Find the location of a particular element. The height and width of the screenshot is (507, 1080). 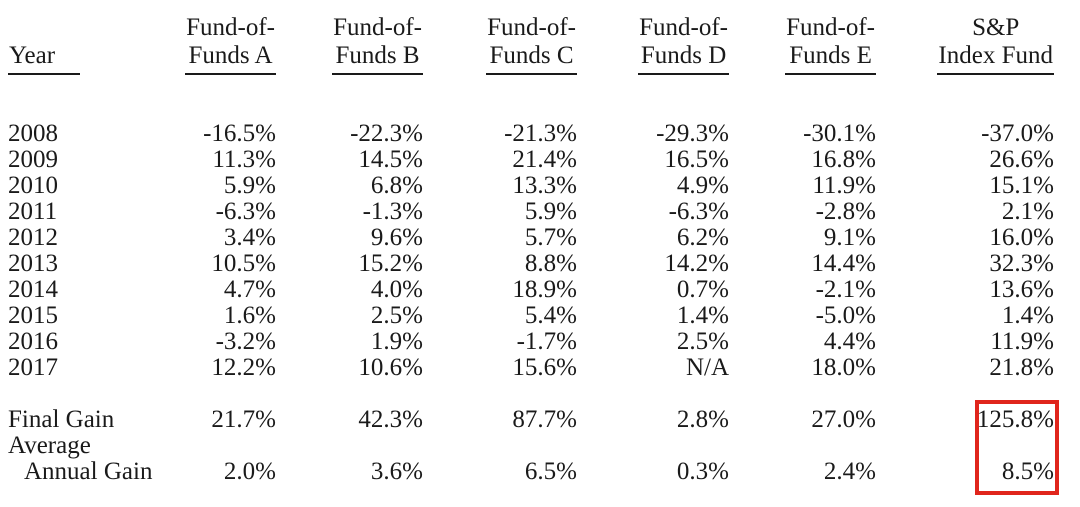

value-cell: 18.9% is located at coordinates (544, 289).